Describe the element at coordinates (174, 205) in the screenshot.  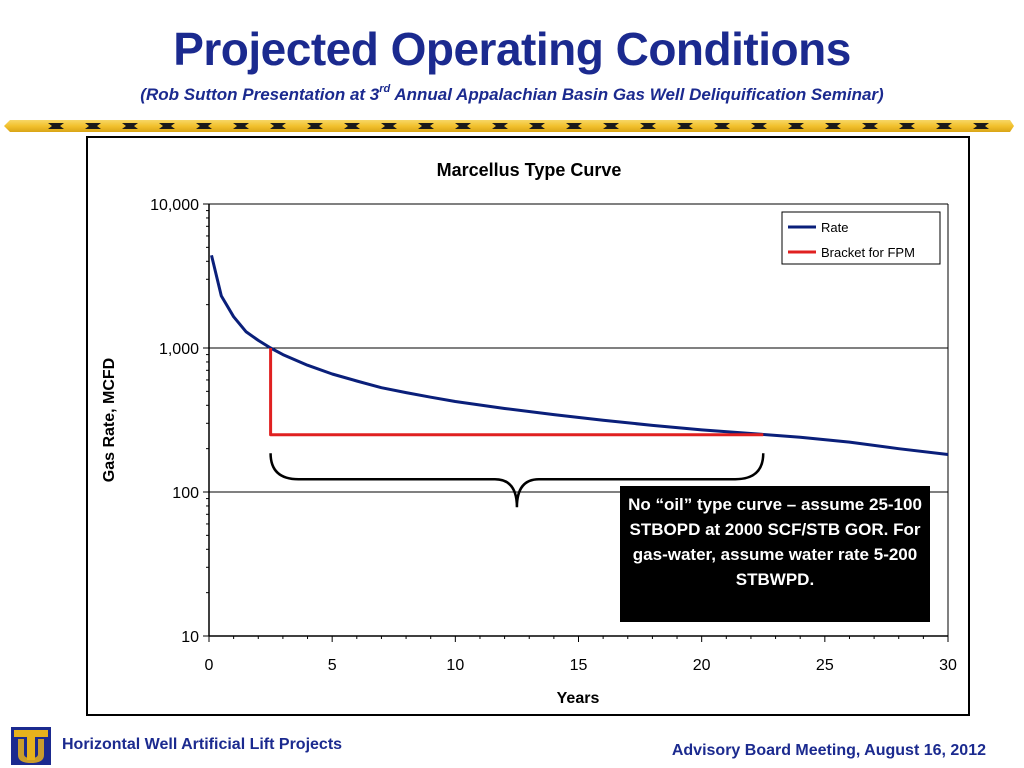
I see `y-tick-label: 10,000` at that location.